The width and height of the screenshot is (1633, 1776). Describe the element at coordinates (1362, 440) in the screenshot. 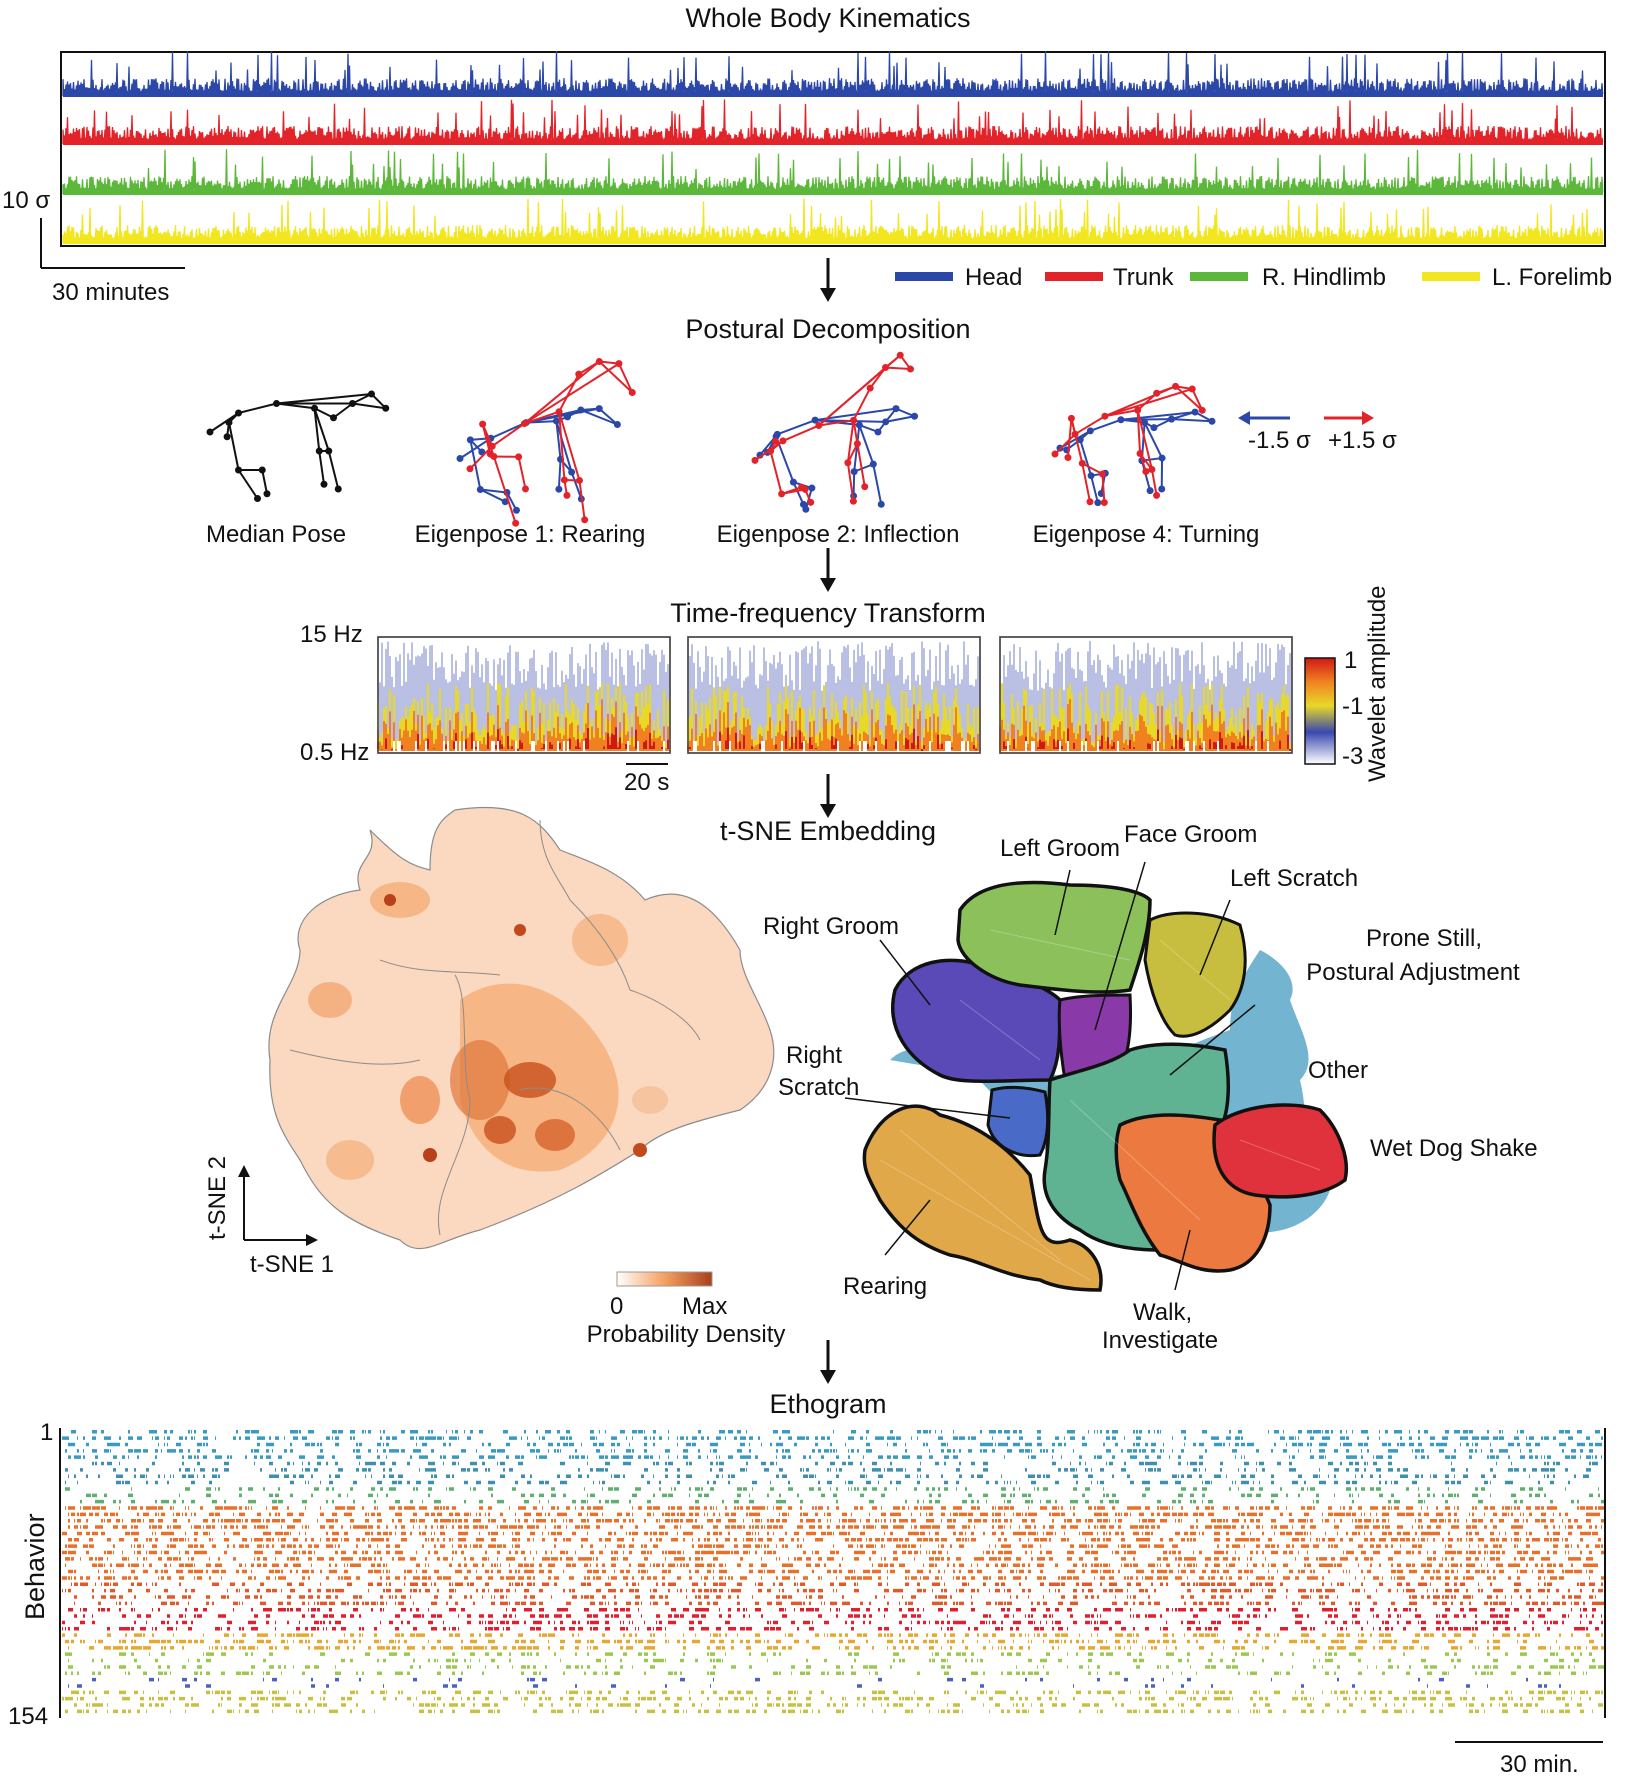

I see `sigma-pos-label: +1.5 σ` at that location.